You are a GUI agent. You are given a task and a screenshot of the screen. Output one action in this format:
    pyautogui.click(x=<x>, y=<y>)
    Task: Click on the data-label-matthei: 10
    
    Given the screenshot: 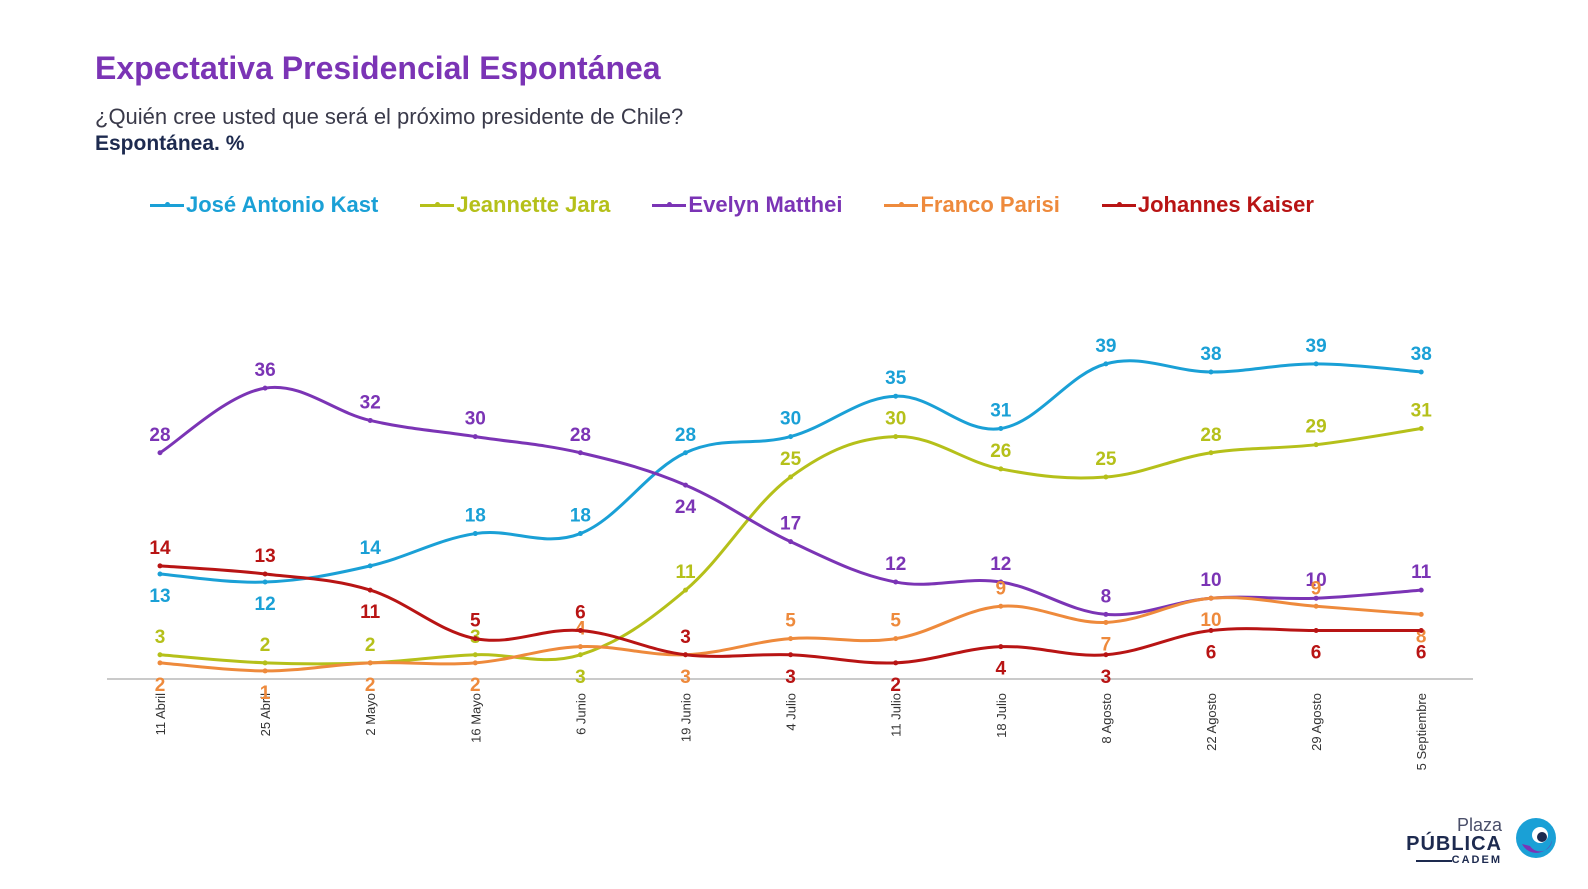 What is the action you would take?
    pyautogui.click(x=1316, y=580)
    